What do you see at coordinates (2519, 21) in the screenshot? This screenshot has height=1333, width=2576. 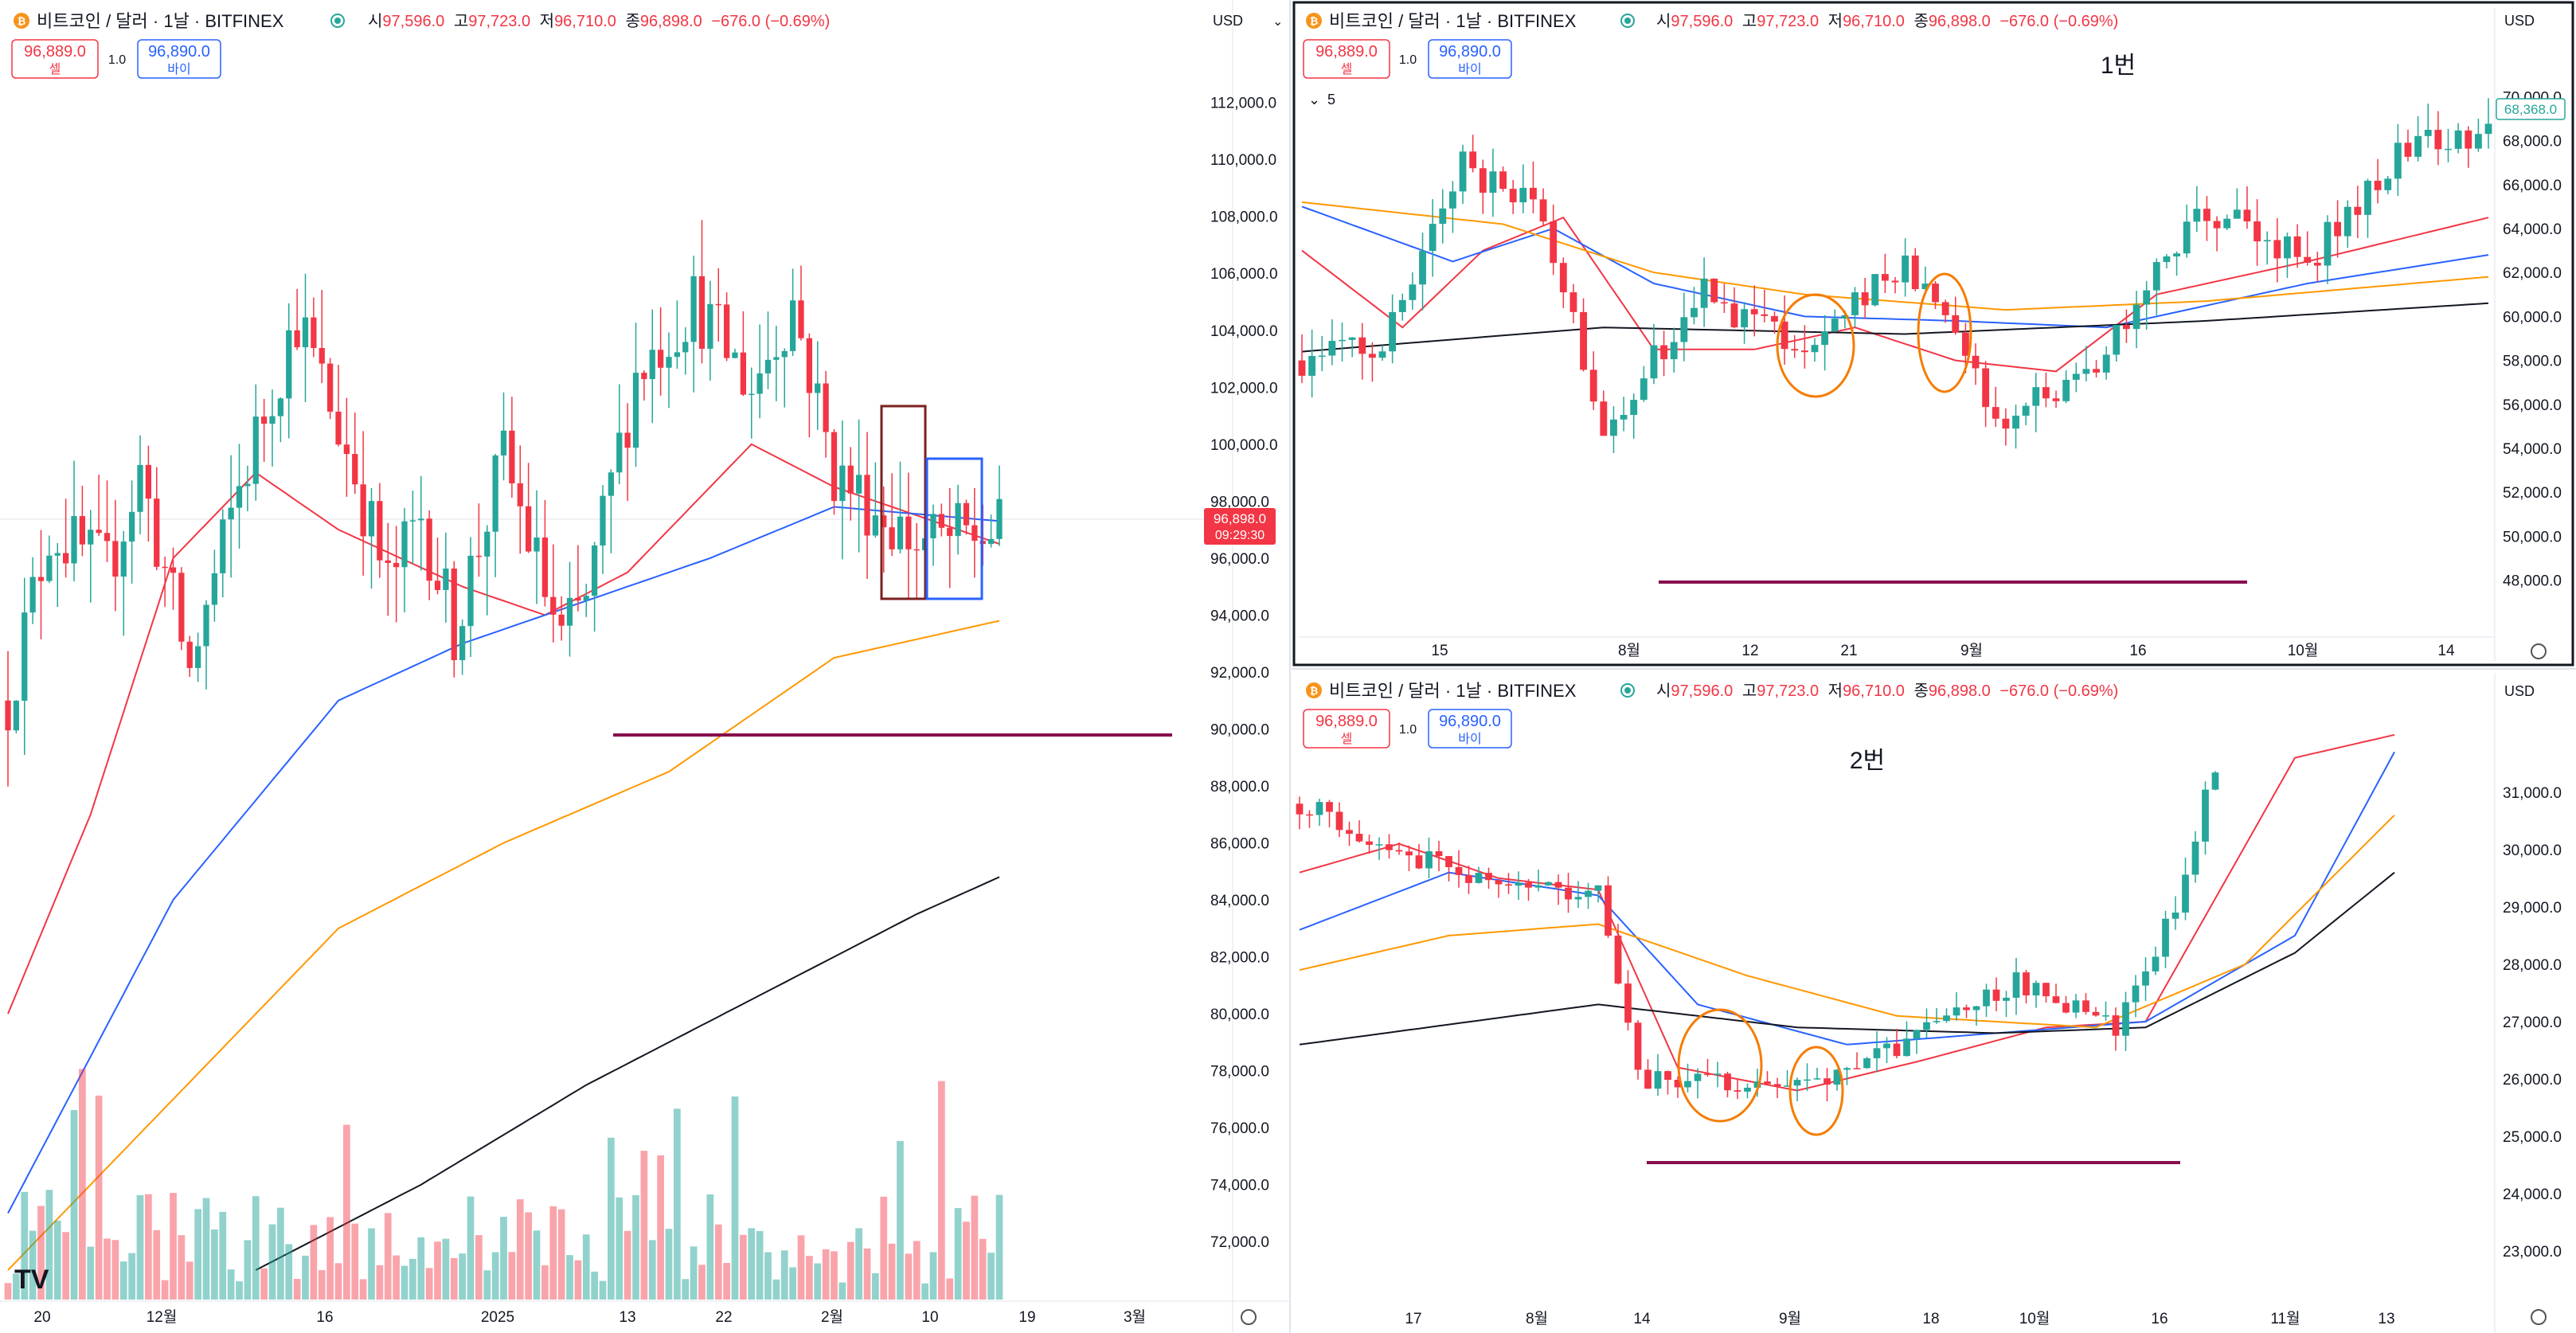 I see `currency-label-1: USD` at bounding box center [2519, 21].